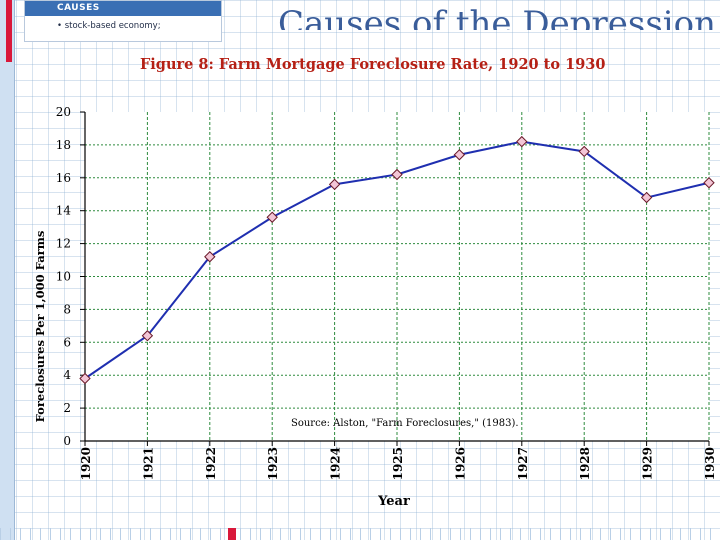 This screenshot has width=720, height=540. I want to click on x-axis-label: Year, so click(393, 501).